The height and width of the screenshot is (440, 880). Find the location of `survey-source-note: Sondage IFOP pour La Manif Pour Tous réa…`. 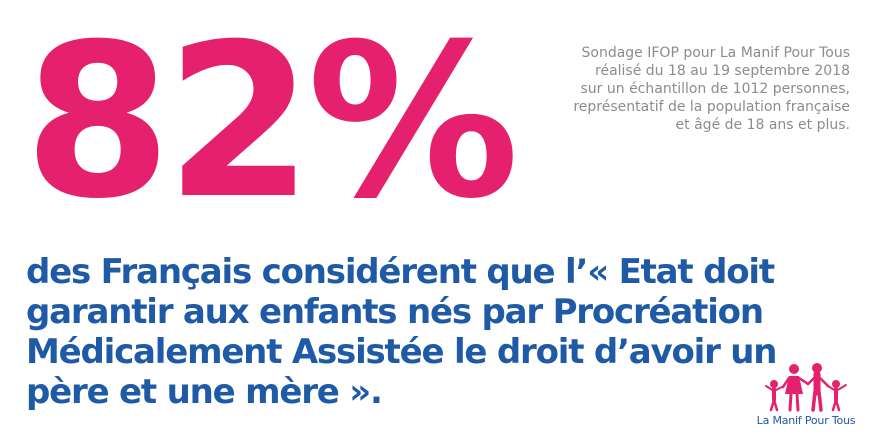

survey-source-note: Sondage IFOP pour La Manif Pour Tous réa… is located at coordinates (711, 89).